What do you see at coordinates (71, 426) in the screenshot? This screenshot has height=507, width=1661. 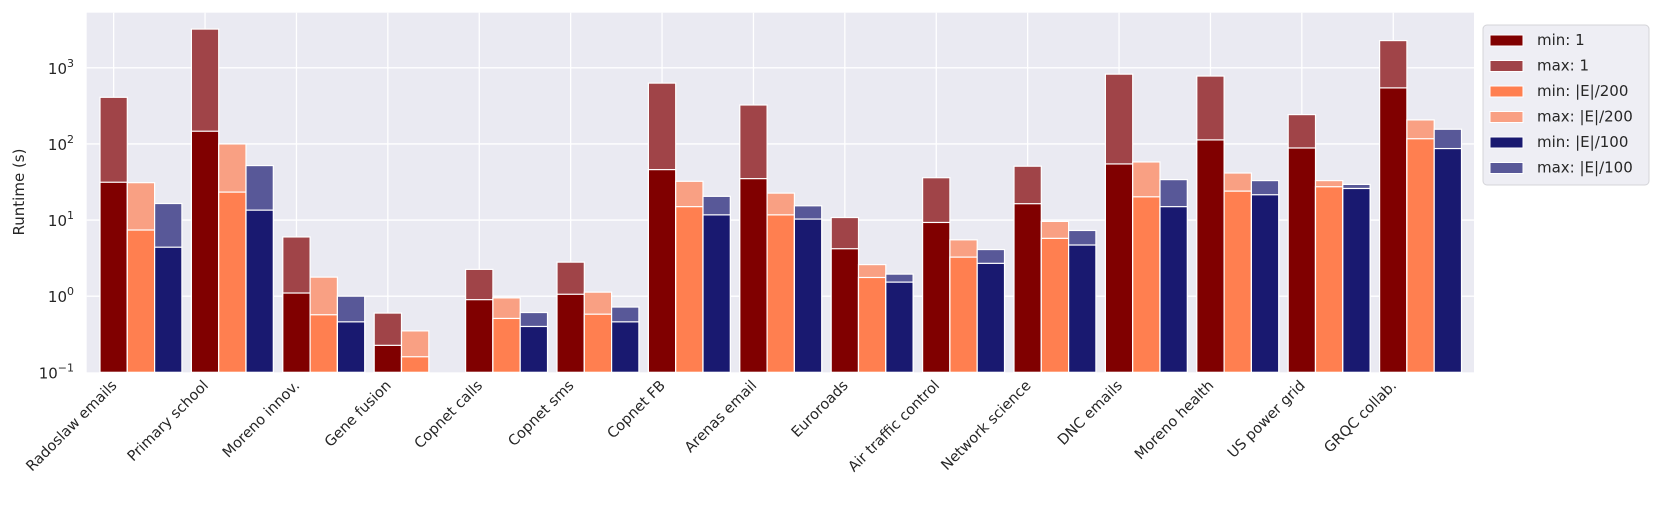 I see `x-tick-label: Radoslaw emails` at bounding box center [71, 426].